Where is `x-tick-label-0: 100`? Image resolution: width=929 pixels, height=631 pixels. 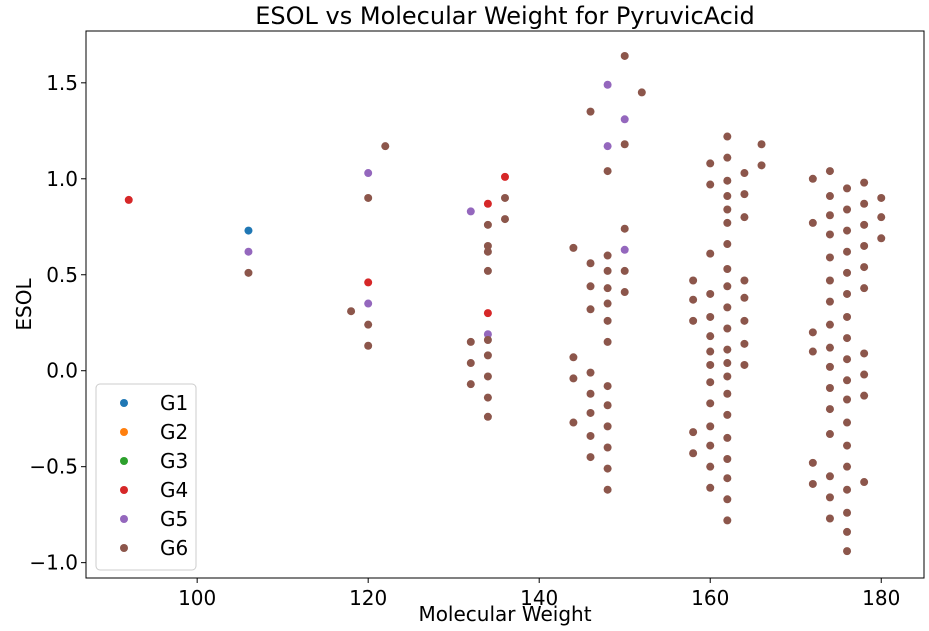
x-tick-label-0: 100 is located at coordinates (197, 598).